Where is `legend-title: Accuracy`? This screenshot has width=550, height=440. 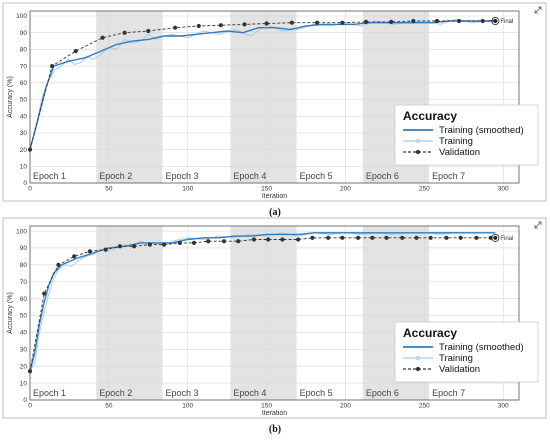 legend-title: Accuracy is located at coordinates (430, 333).